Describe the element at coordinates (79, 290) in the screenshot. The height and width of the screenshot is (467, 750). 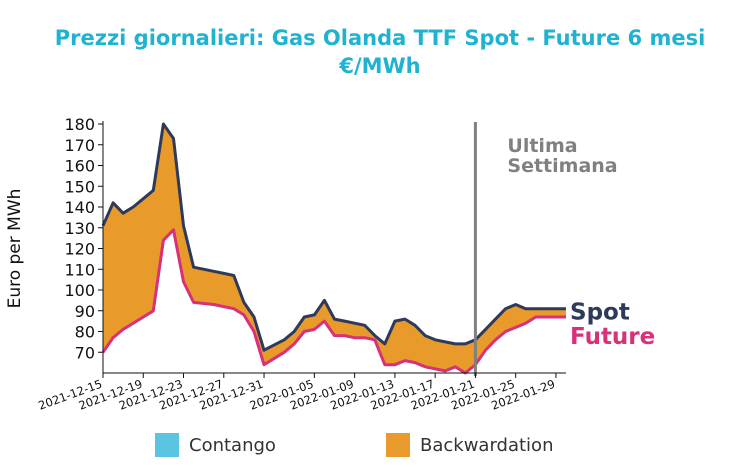
I see `y-tick-label: 100` at that location.